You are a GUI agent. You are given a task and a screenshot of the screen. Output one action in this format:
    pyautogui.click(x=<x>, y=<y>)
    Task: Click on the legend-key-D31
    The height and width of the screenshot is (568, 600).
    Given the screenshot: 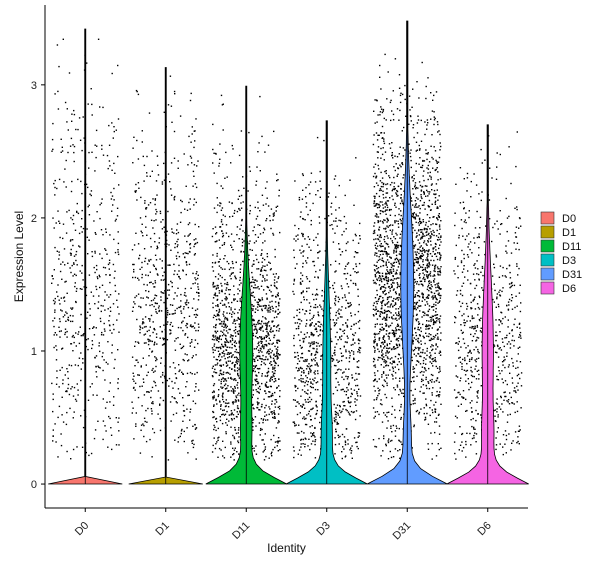 What is the action you would take?
    pyautogui.click(x=547, y=274)
    